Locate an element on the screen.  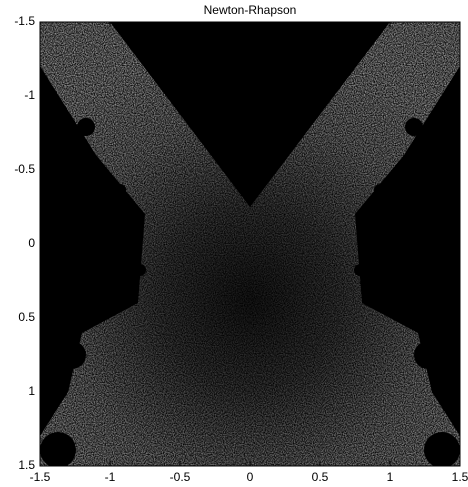
x-tick-label: -0.5 is located at coordinates (180, 477).